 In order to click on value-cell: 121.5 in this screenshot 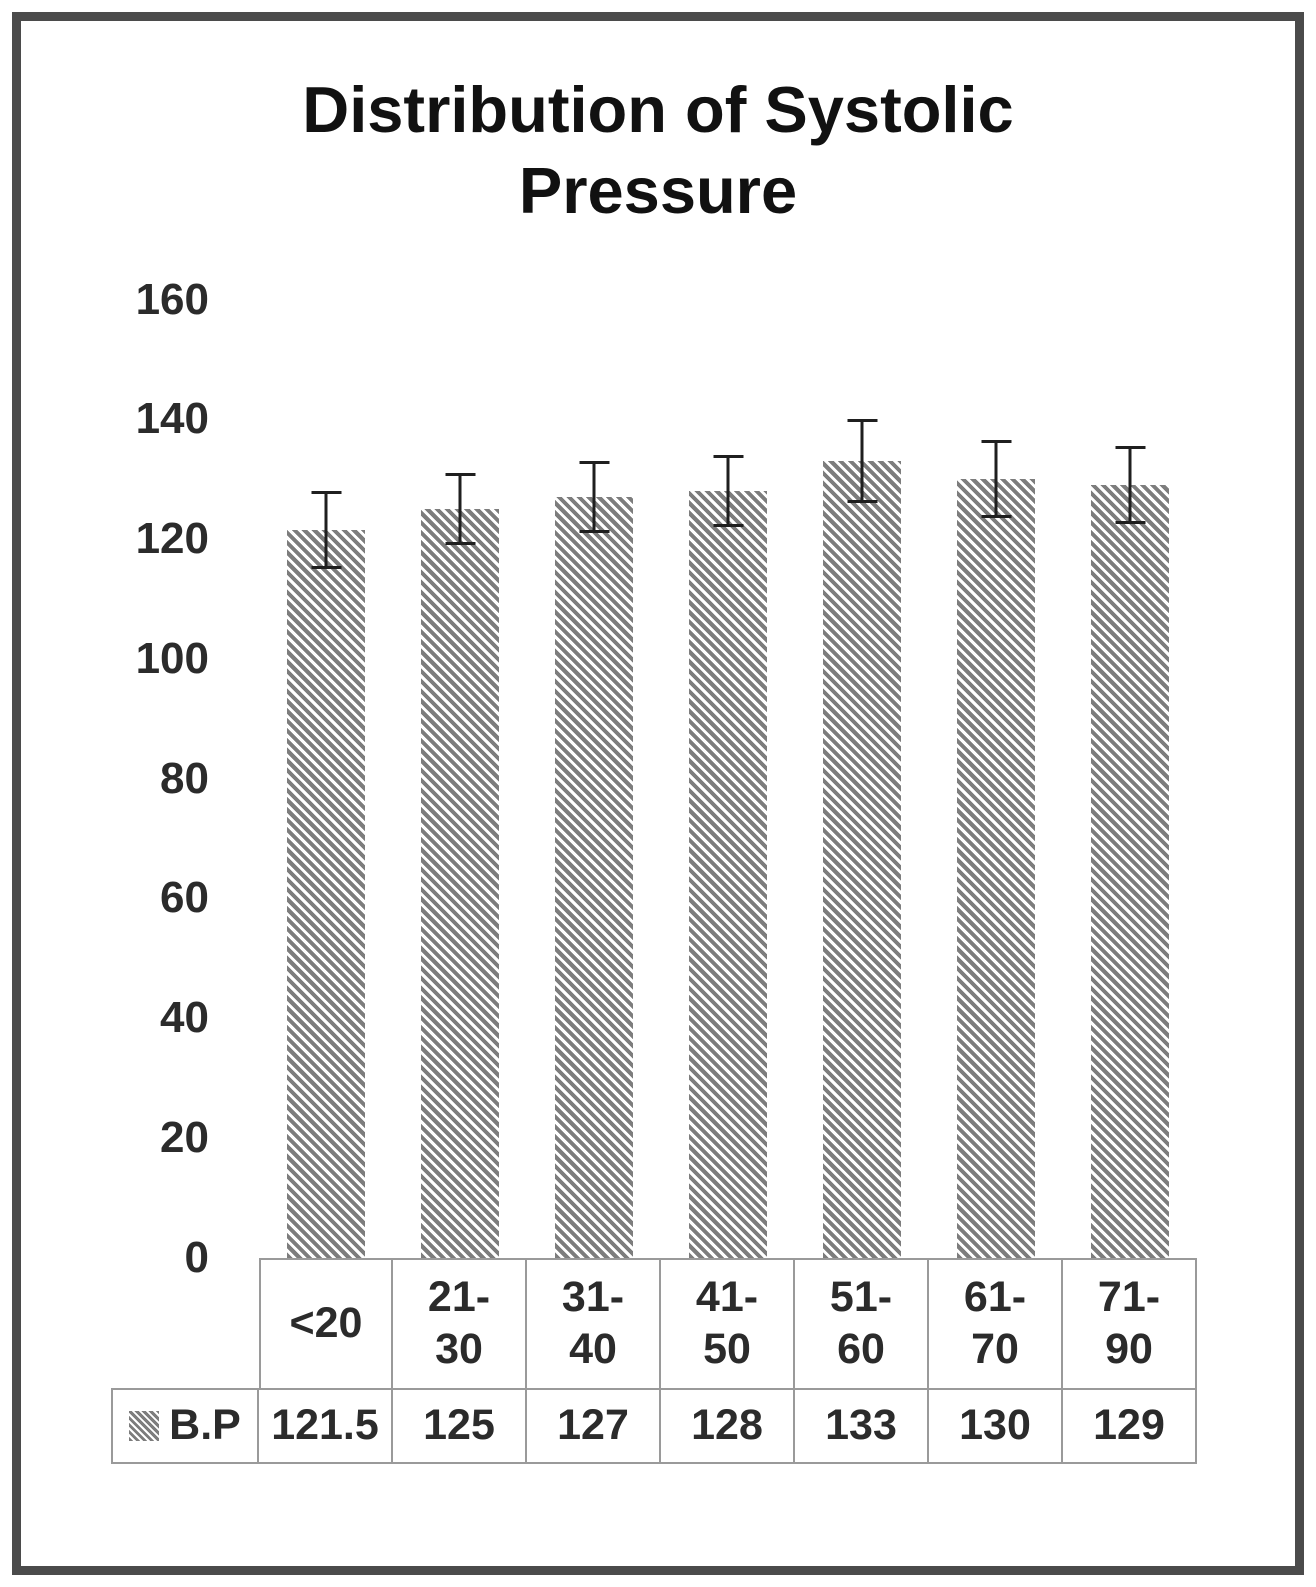, I will do `click(325, 1425)`.